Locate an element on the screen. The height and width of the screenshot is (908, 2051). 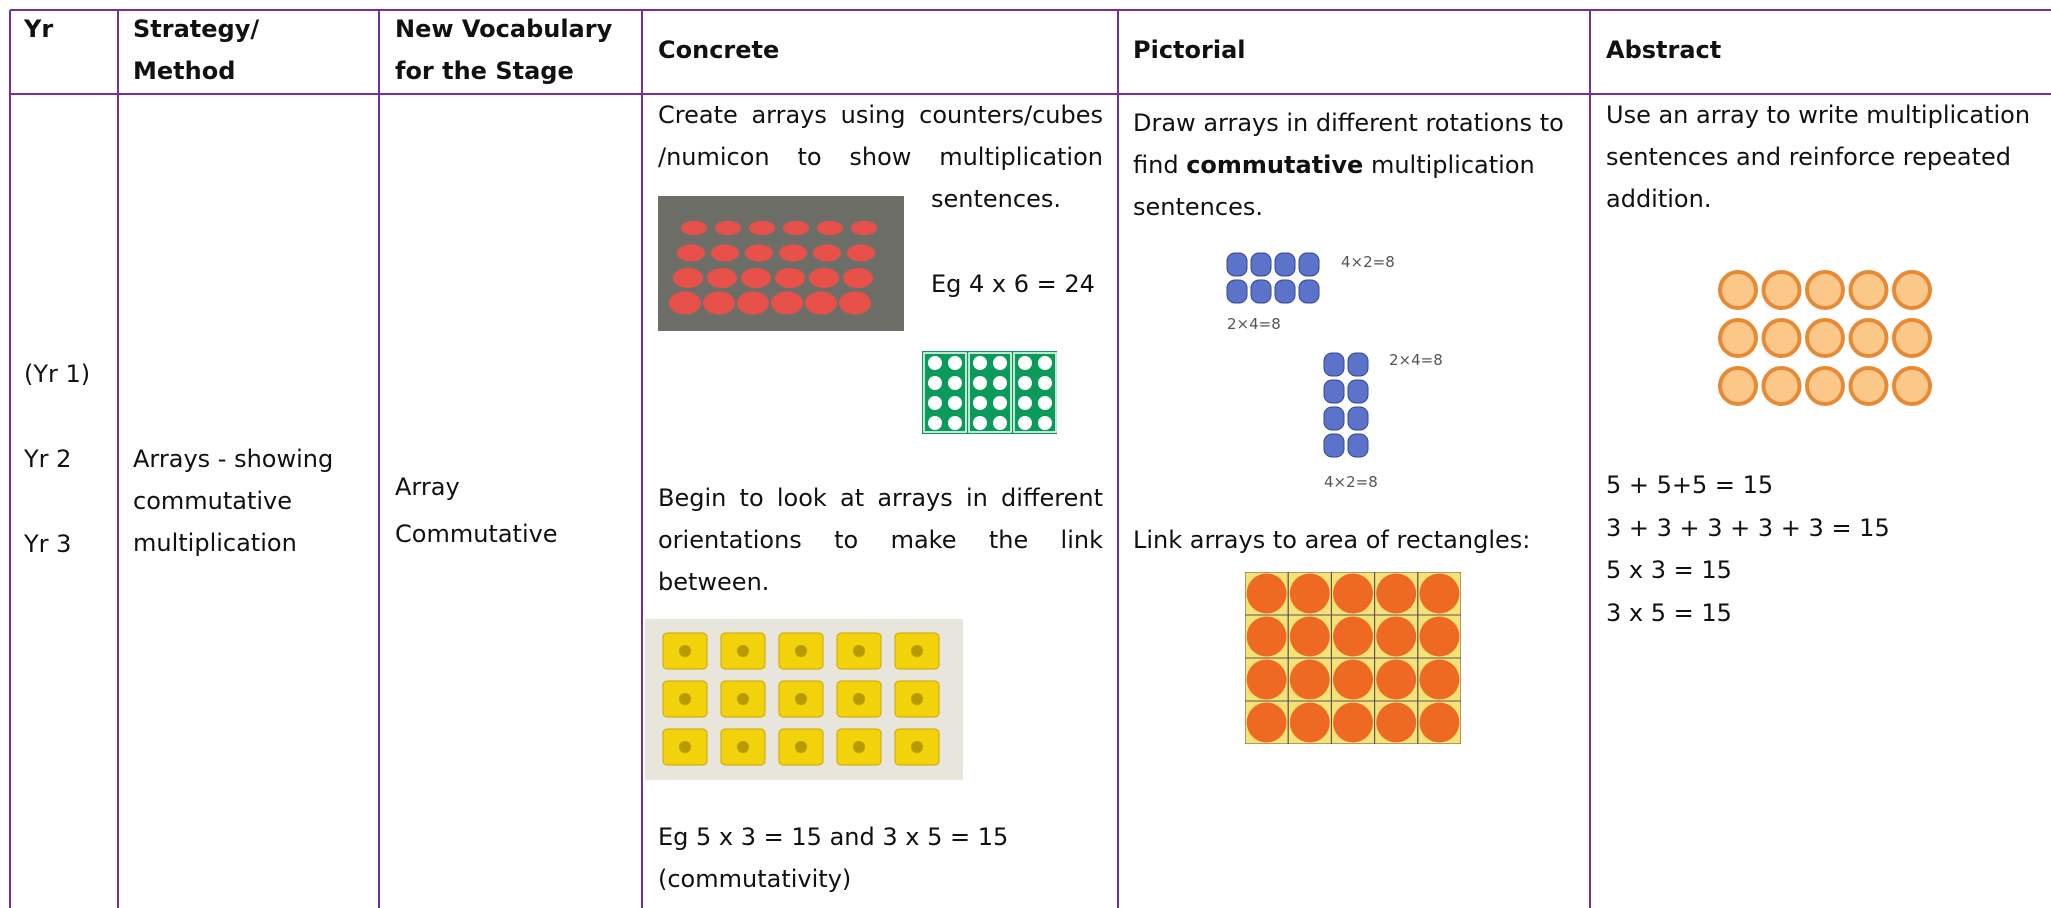
header-cell: Method is located at coordinates (184, 71).